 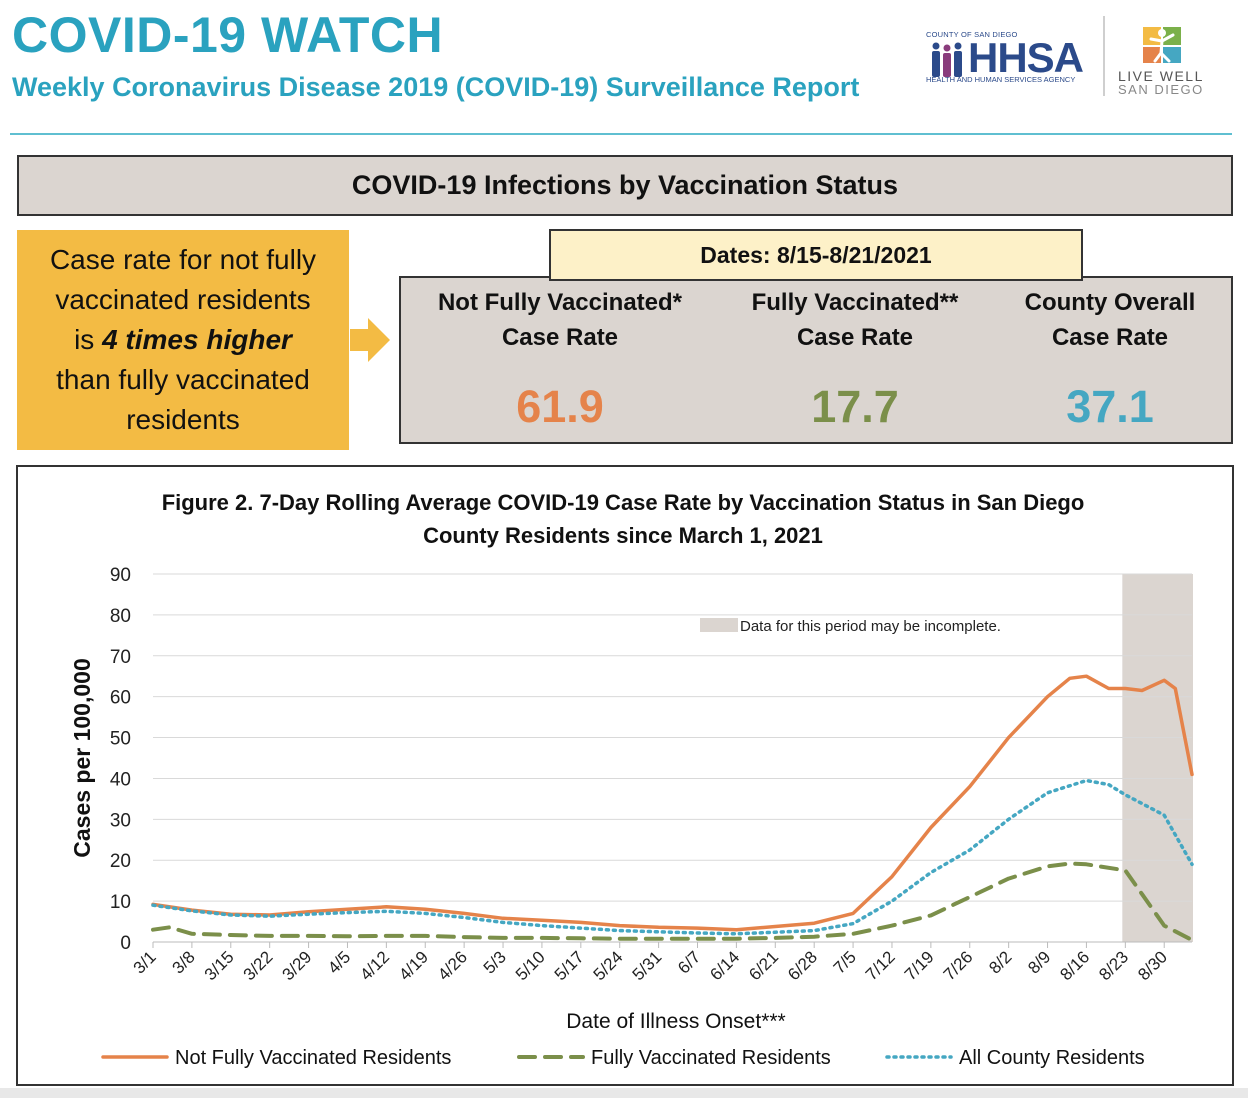 I want to click on annotation-swatch, so click(x=719, y=625).